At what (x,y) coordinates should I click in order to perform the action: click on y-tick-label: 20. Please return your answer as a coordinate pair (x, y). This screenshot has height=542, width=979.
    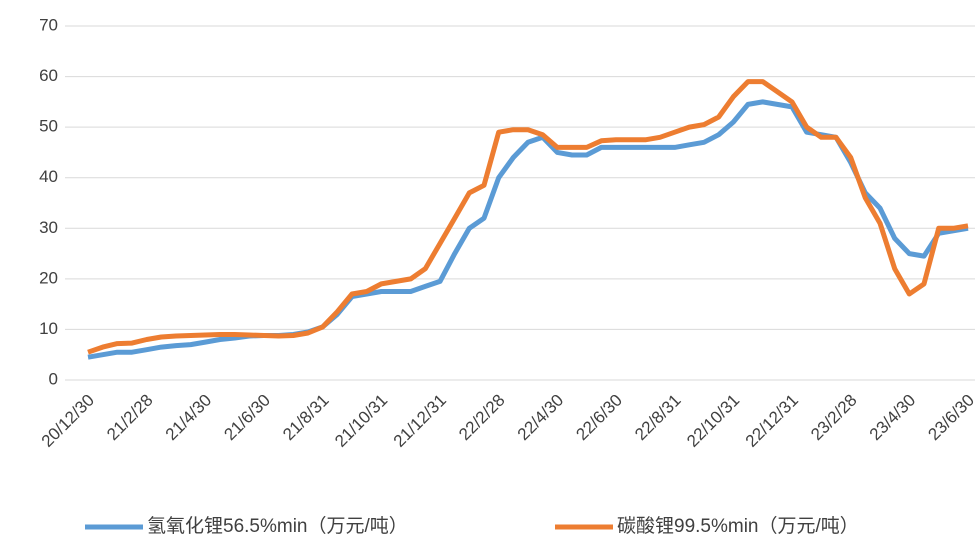
    Looking at the image, I should click on (48, 277).